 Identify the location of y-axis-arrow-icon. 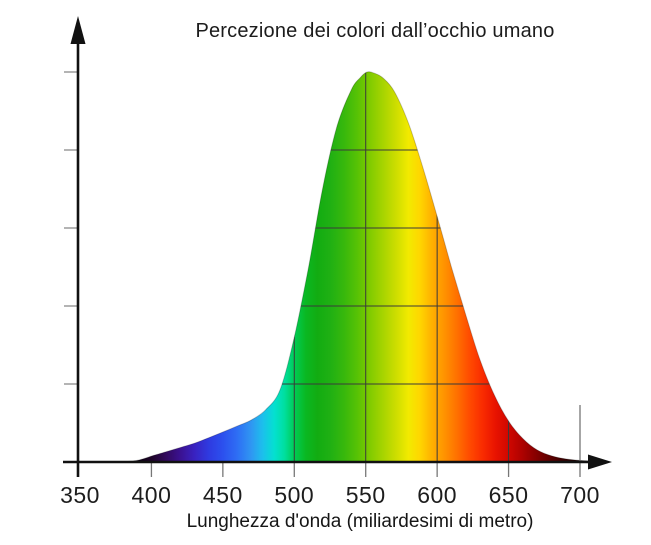
(78, 30).